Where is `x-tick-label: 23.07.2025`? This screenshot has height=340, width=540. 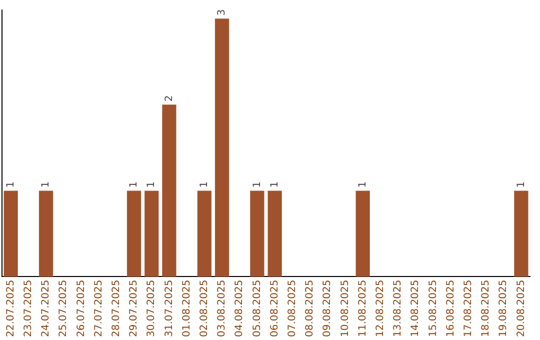 x-tick-label: 23.07.2025 is located at coordinates (28, 309).